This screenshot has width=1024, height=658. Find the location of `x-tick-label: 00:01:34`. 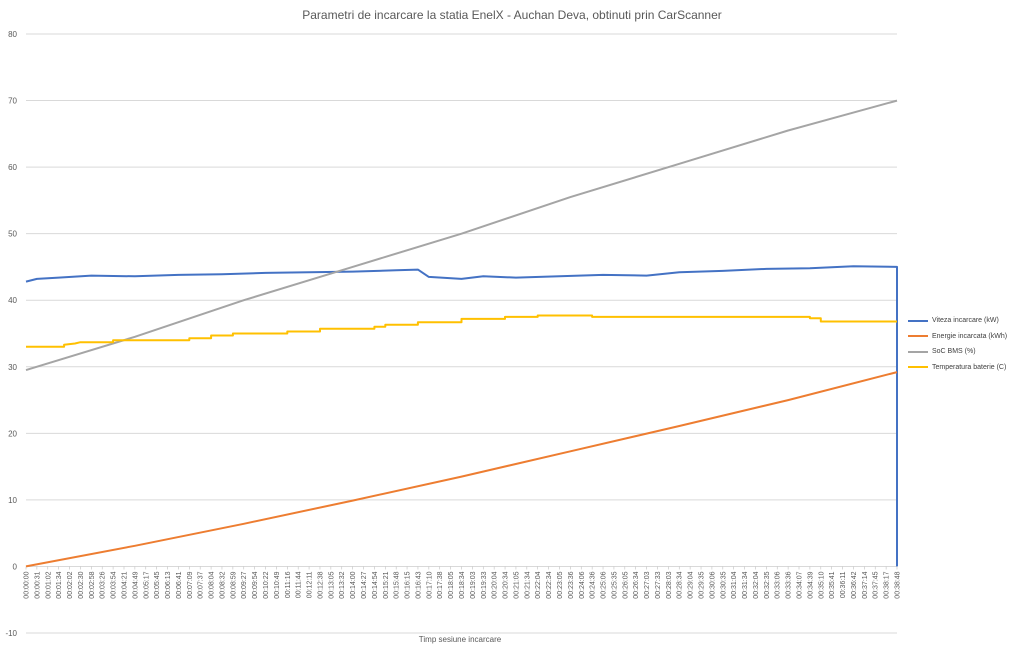

x-tick-label: 00:01:34 is located at coordinates (59, 584).